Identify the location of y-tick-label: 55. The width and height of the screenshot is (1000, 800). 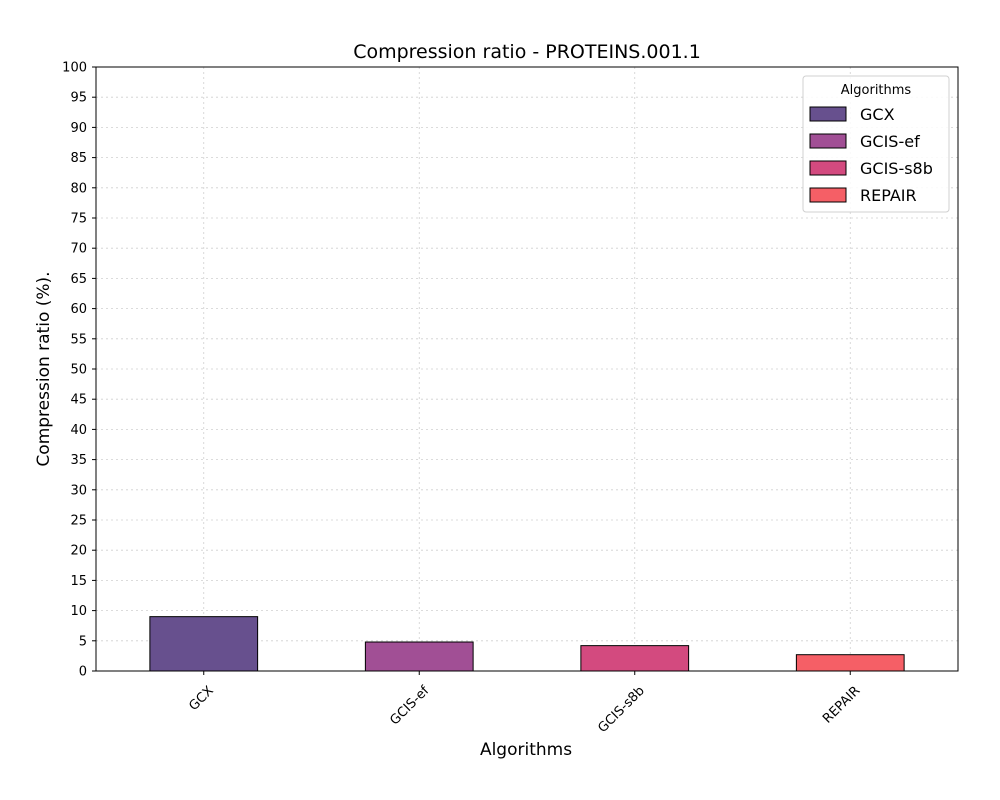
(78, 339).